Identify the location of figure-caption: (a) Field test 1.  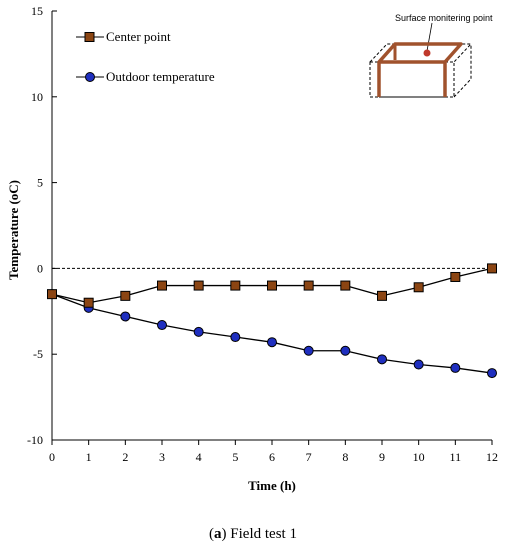
(253, 534).